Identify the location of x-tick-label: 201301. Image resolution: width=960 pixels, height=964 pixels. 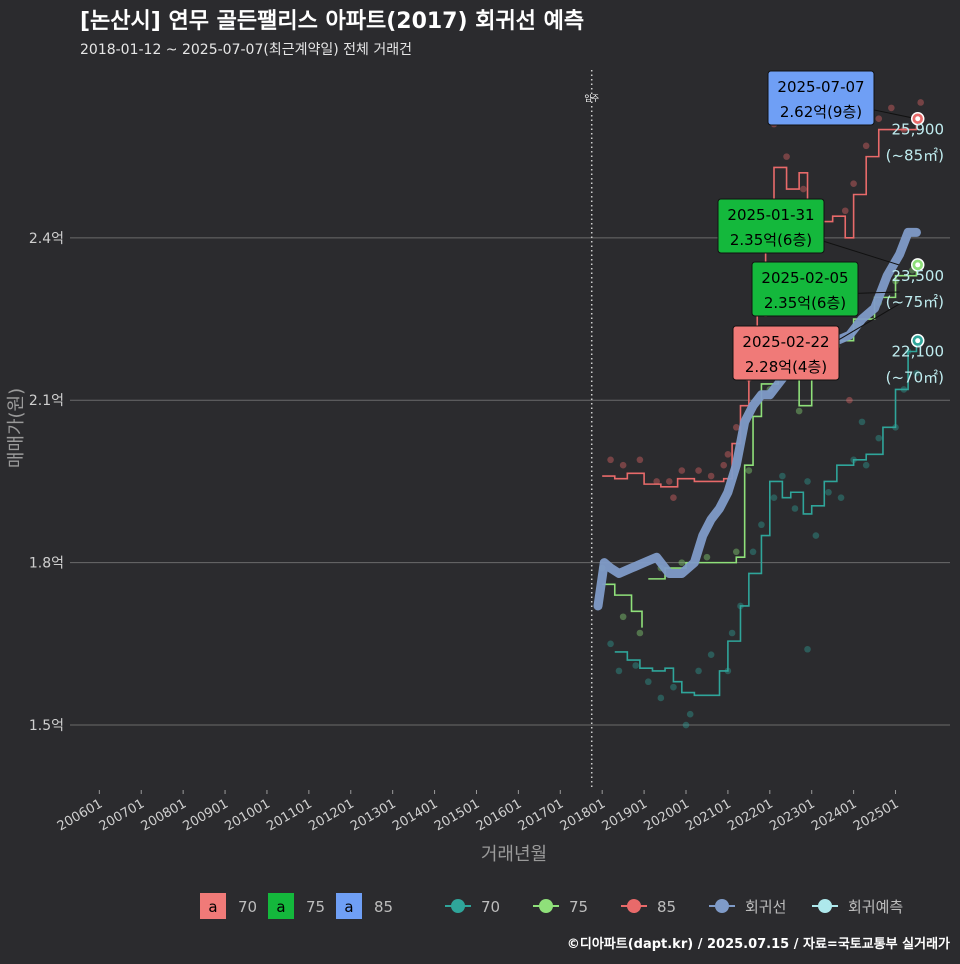
(373, 815).